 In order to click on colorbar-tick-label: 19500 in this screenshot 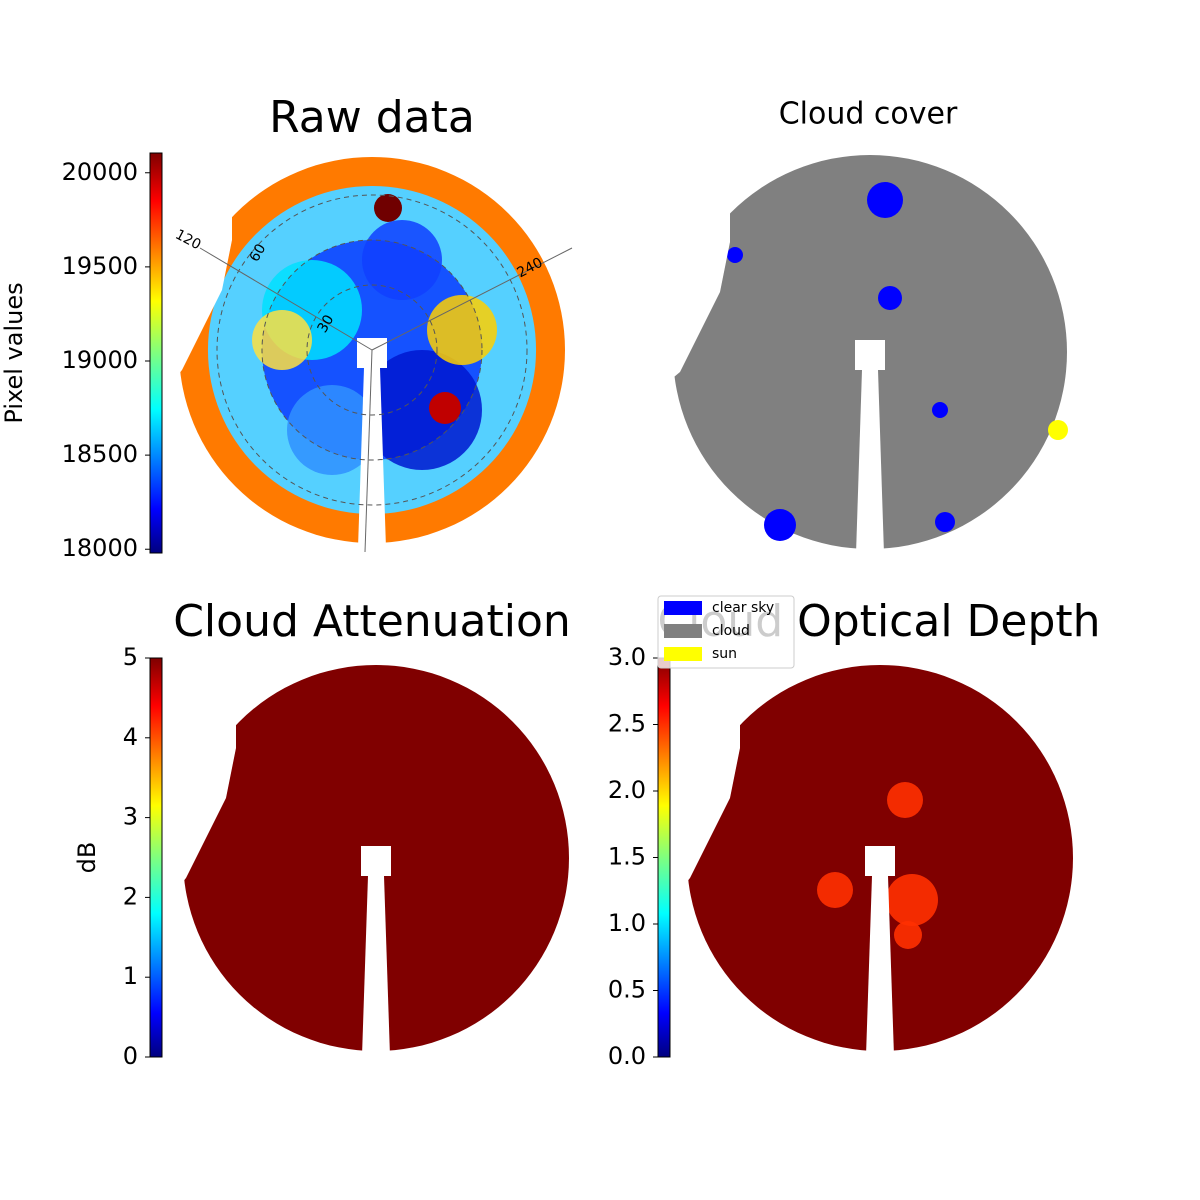, I will do `click(100, 266)`.